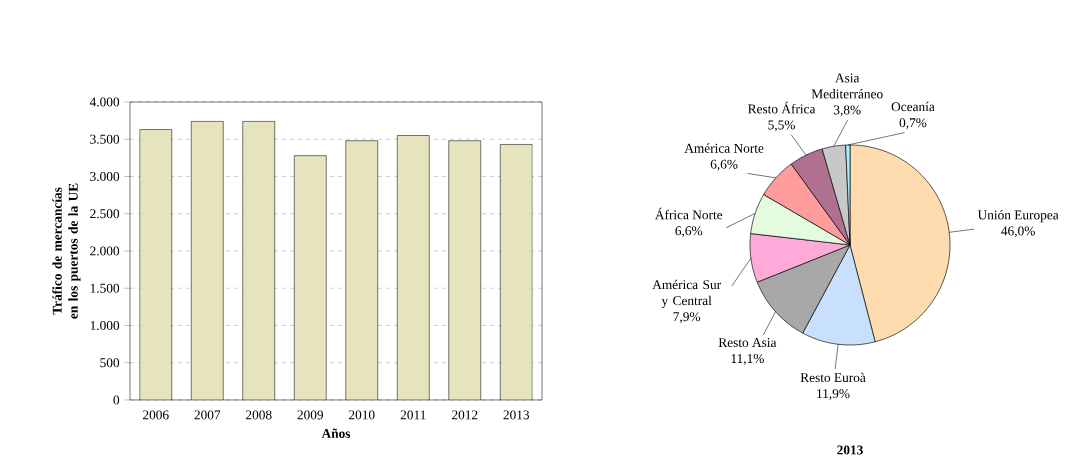 The width and height of the screenshot is (1080, 473). What do you see at coordinates (110, 363) in the screenshot?
I see `y-tick-label: 500` at bounding box center [110, 363].